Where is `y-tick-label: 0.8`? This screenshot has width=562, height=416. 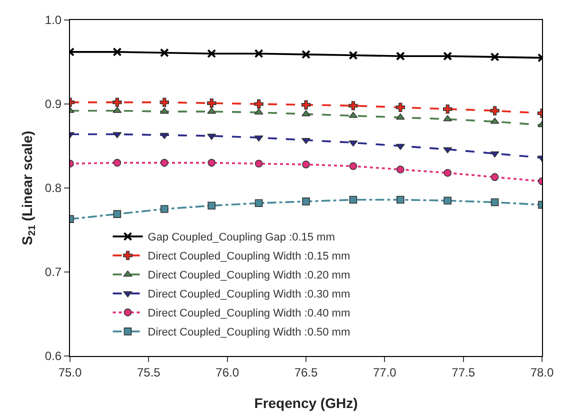
y-tick-label: 0.8 is located at coordinates (53, 188).